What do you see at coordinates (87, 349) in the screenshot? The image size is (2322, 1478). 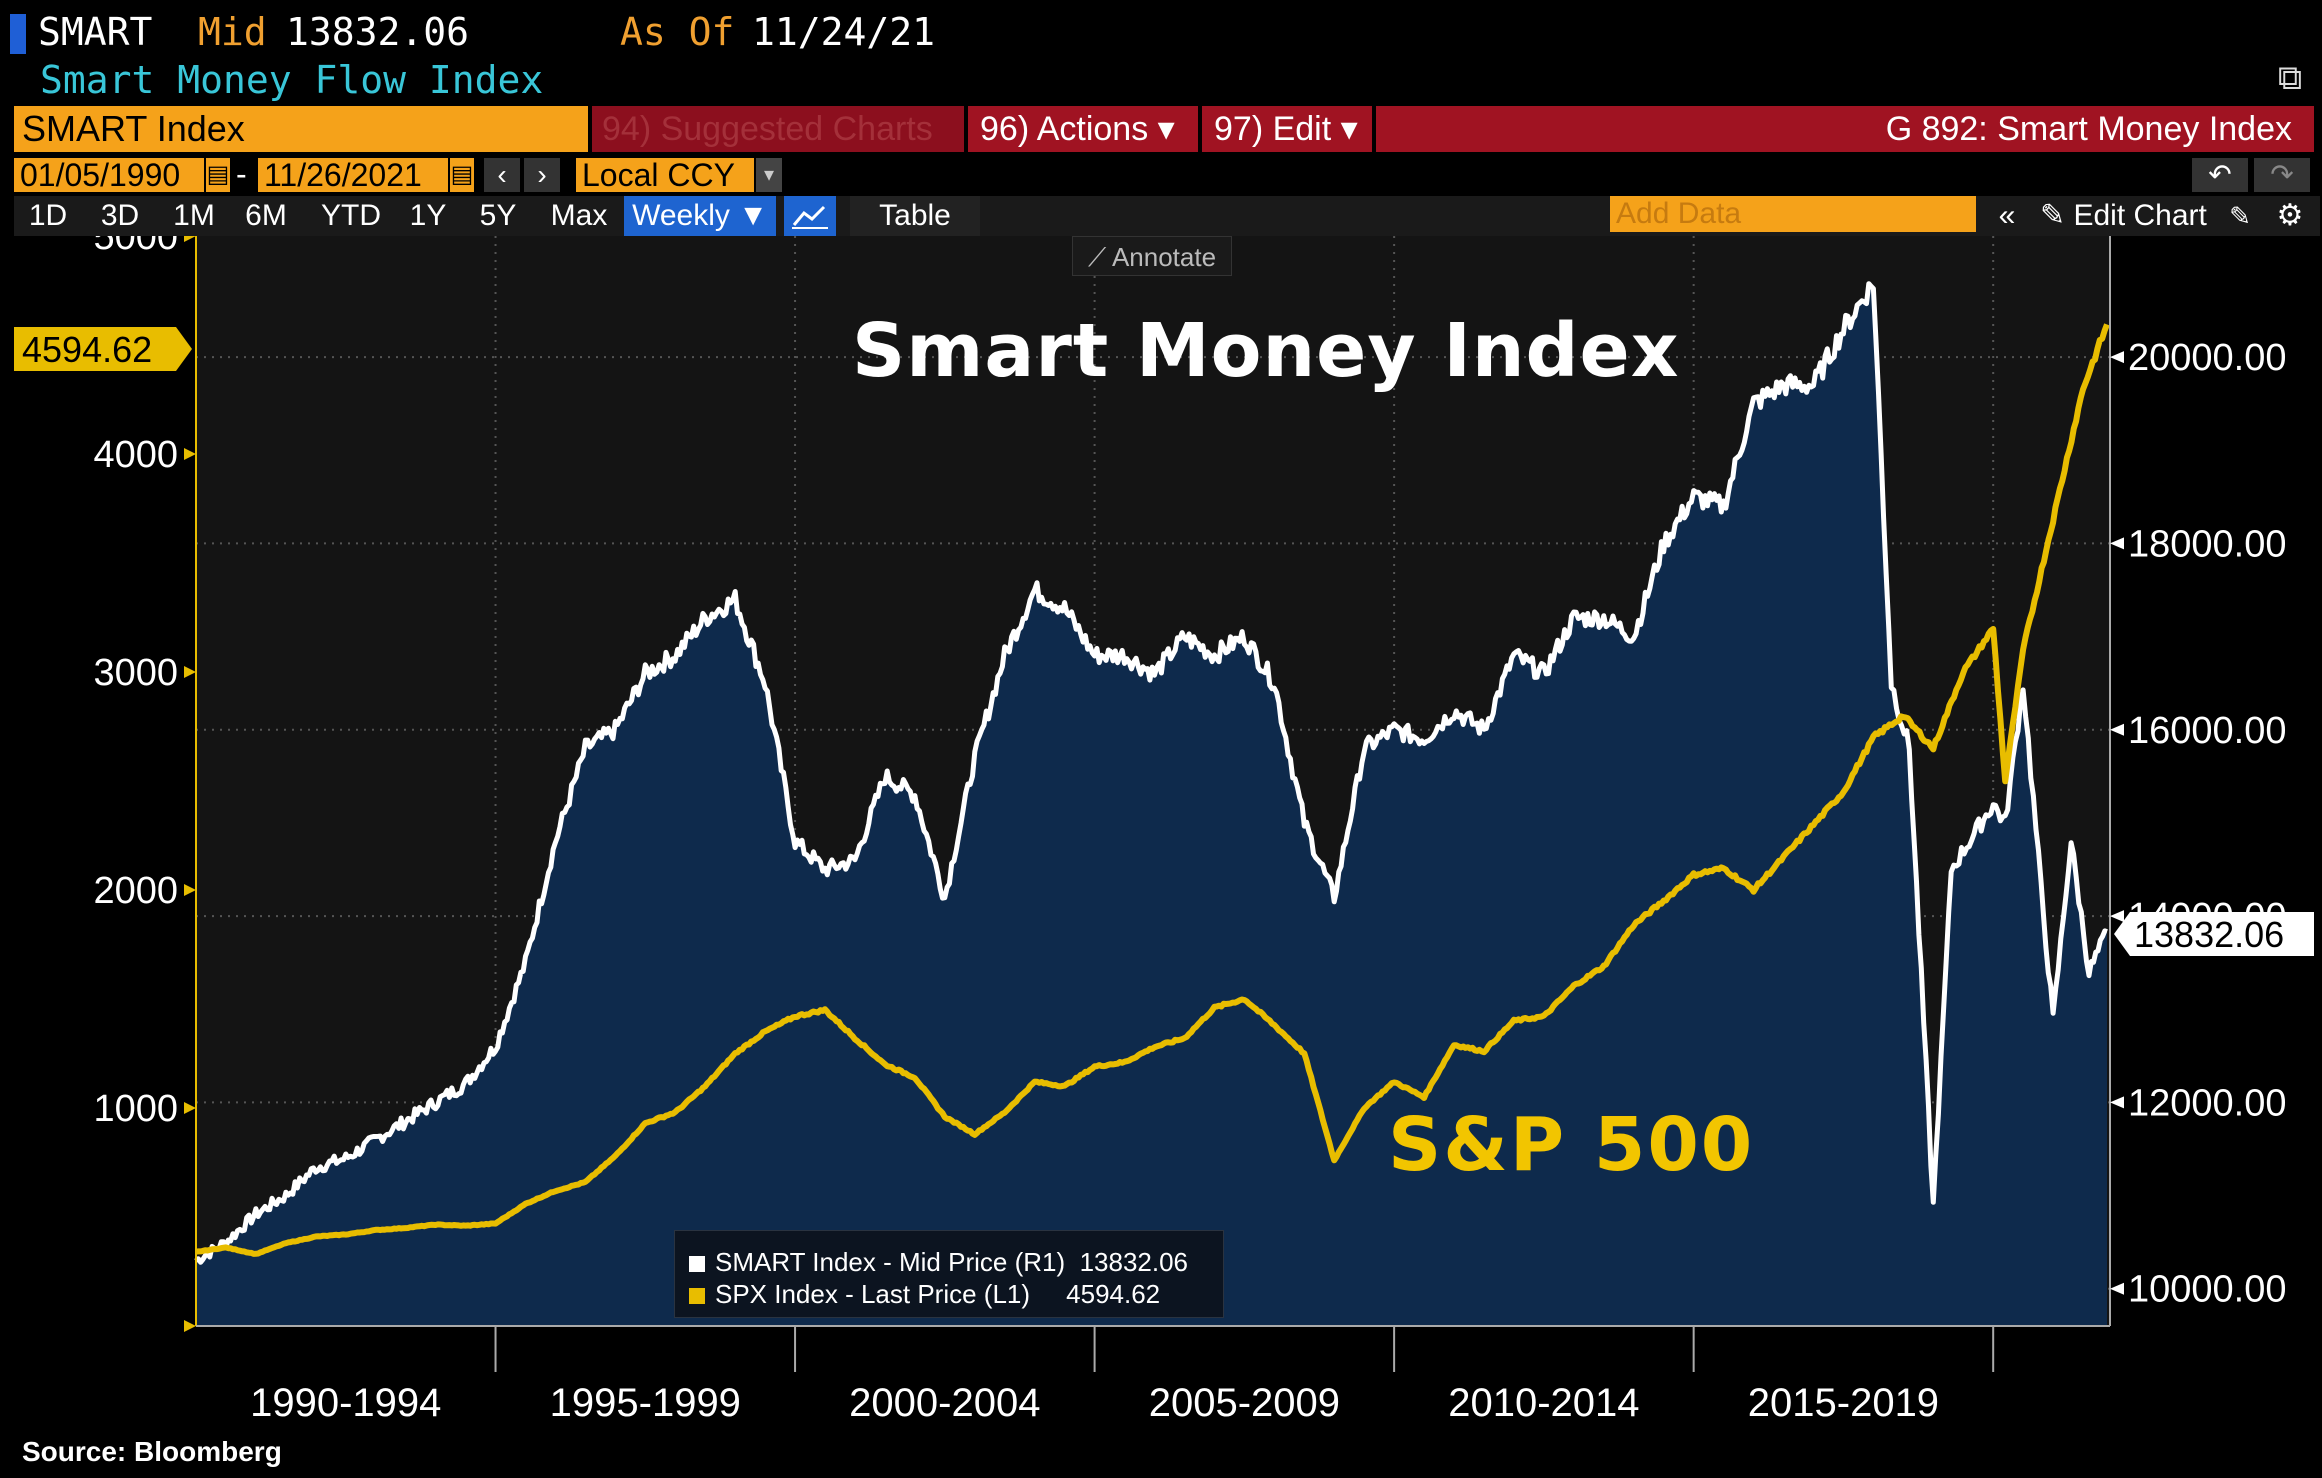 I see `spx-last-value: 4594.62` at bounding box center [87, 349].